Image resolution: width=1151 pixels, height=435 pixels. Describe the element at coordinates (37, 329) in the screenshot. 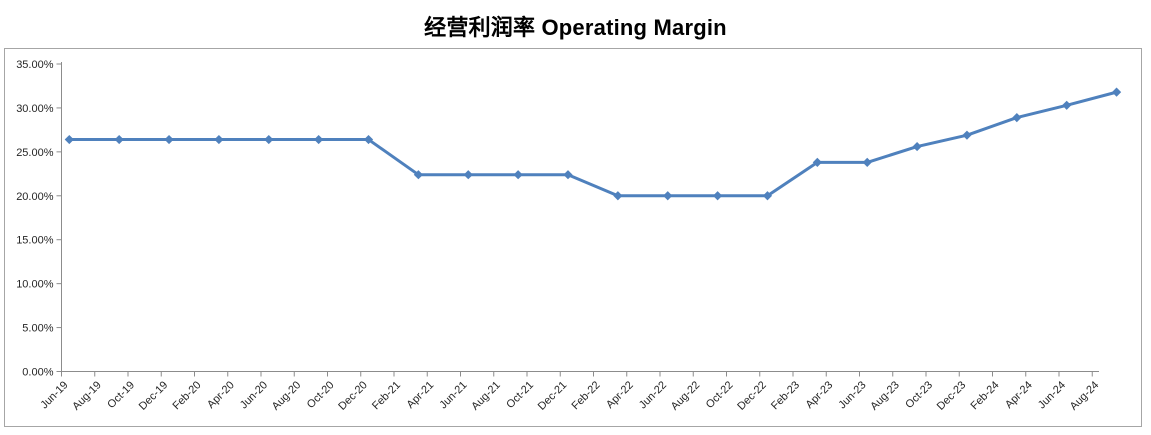

I see `y-tick-label: 5.00%` at that location.